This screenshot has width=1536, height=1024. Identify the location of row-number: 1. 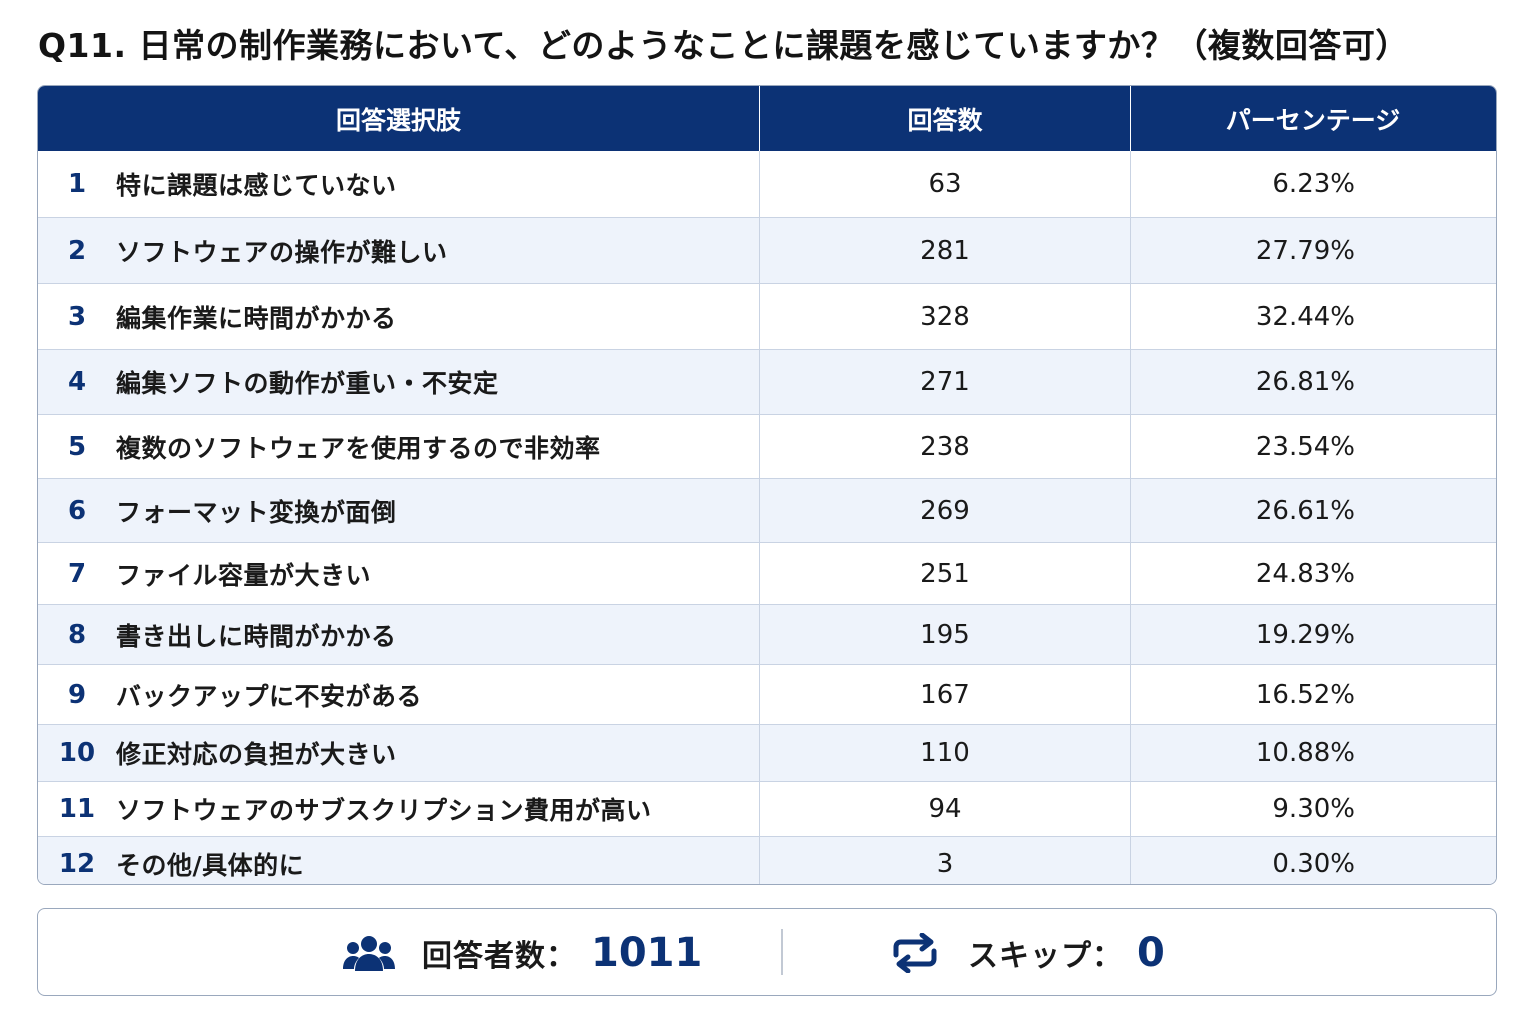
(77, 184).